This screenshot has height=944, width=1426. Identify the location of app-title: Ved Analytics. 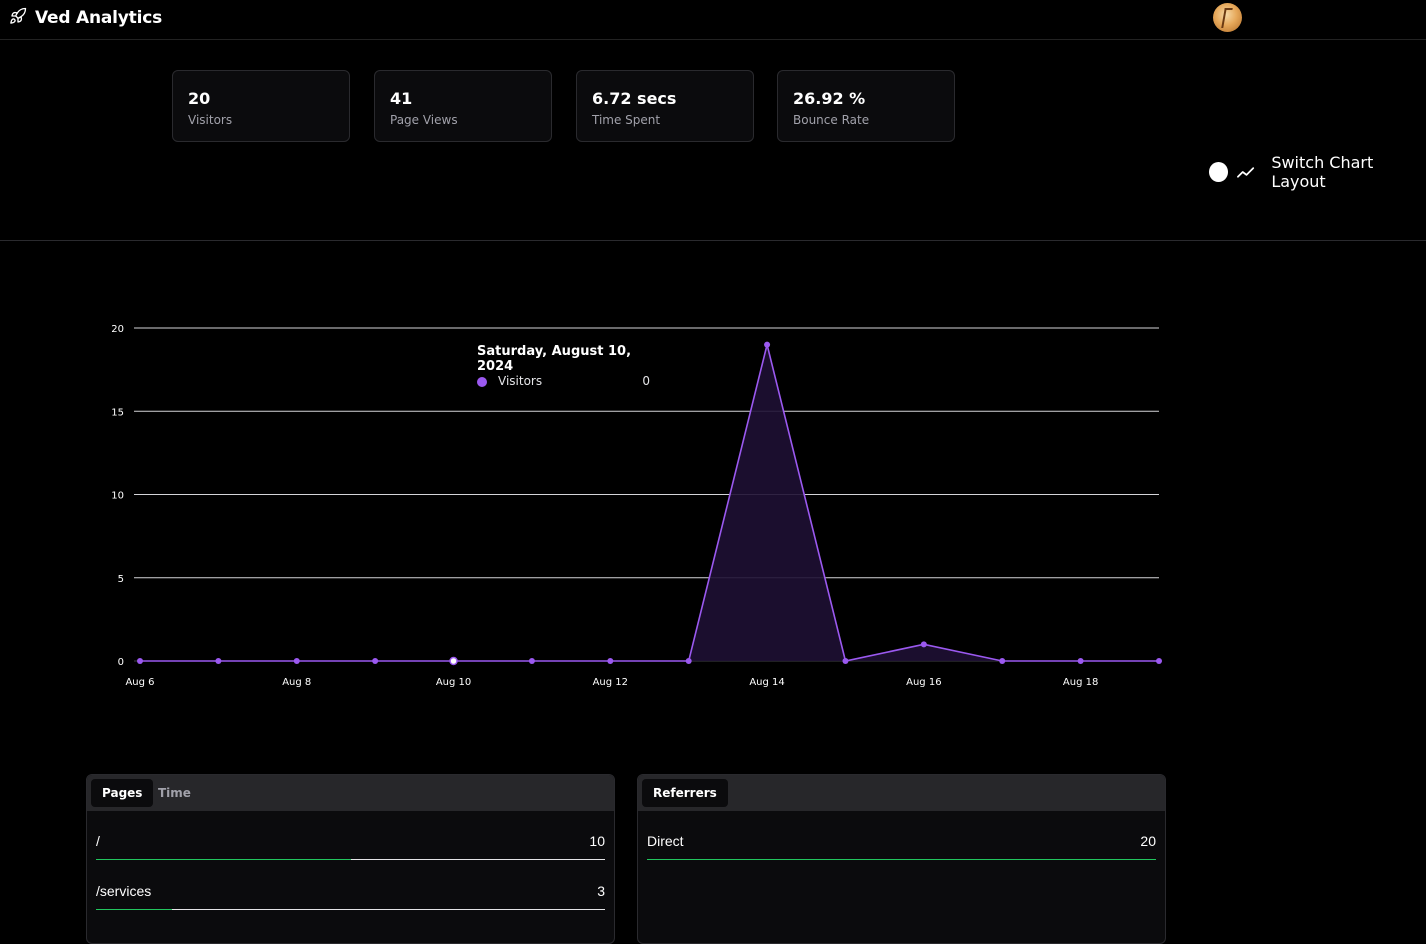
(99, 18).